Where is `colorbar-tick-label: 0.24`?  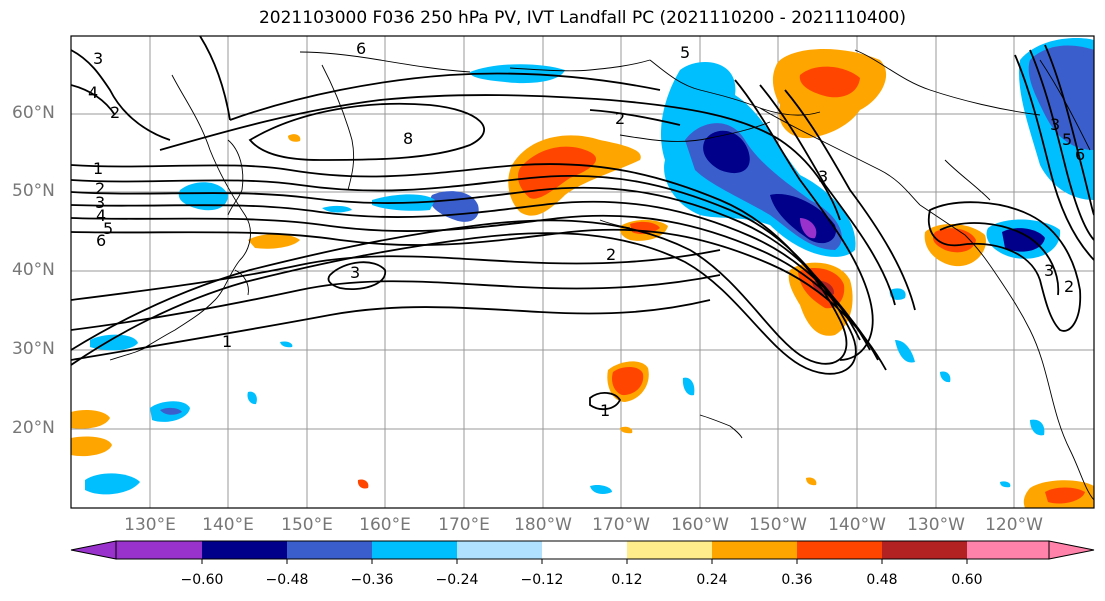
colorbar-tick-label: 0.24 is located at coordinates (712, 580).